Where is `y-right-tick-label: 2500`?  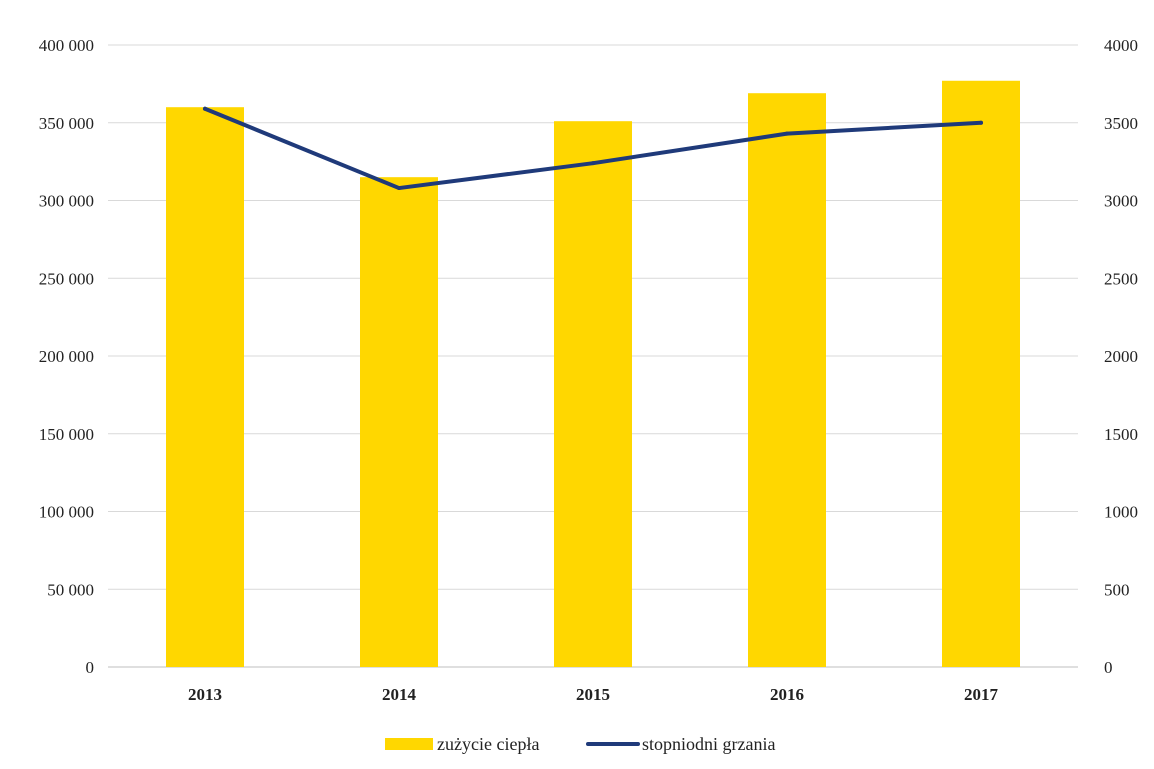 y-right-tick-label: 2500 is located at coordinates (1121, 278).